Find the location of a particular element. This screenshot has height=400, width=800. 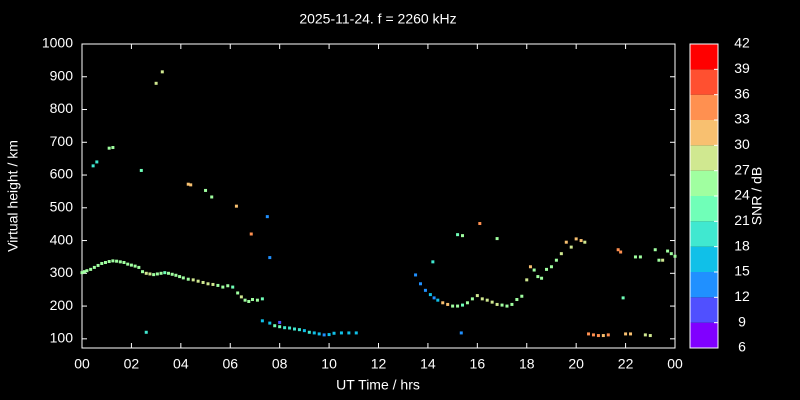

x-tick-label: 14 is located at coordinates (428, 364).